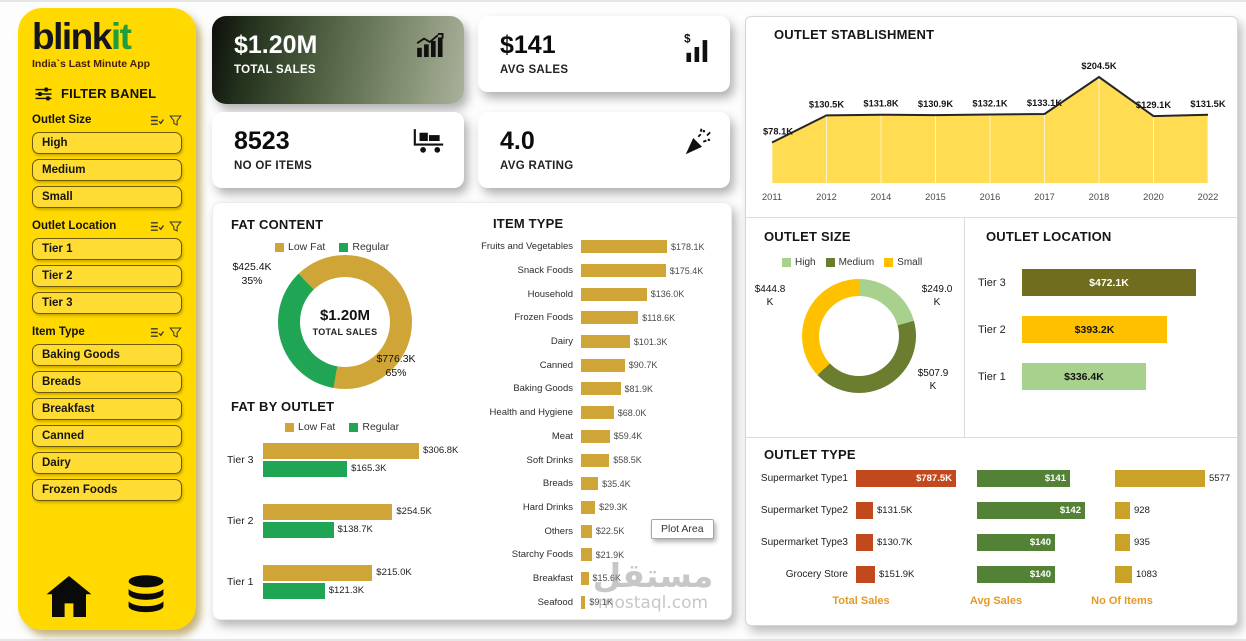  Describe the element at coordinates (786, 262) in the screenshot. I see `legend-swatch-high` at that location.